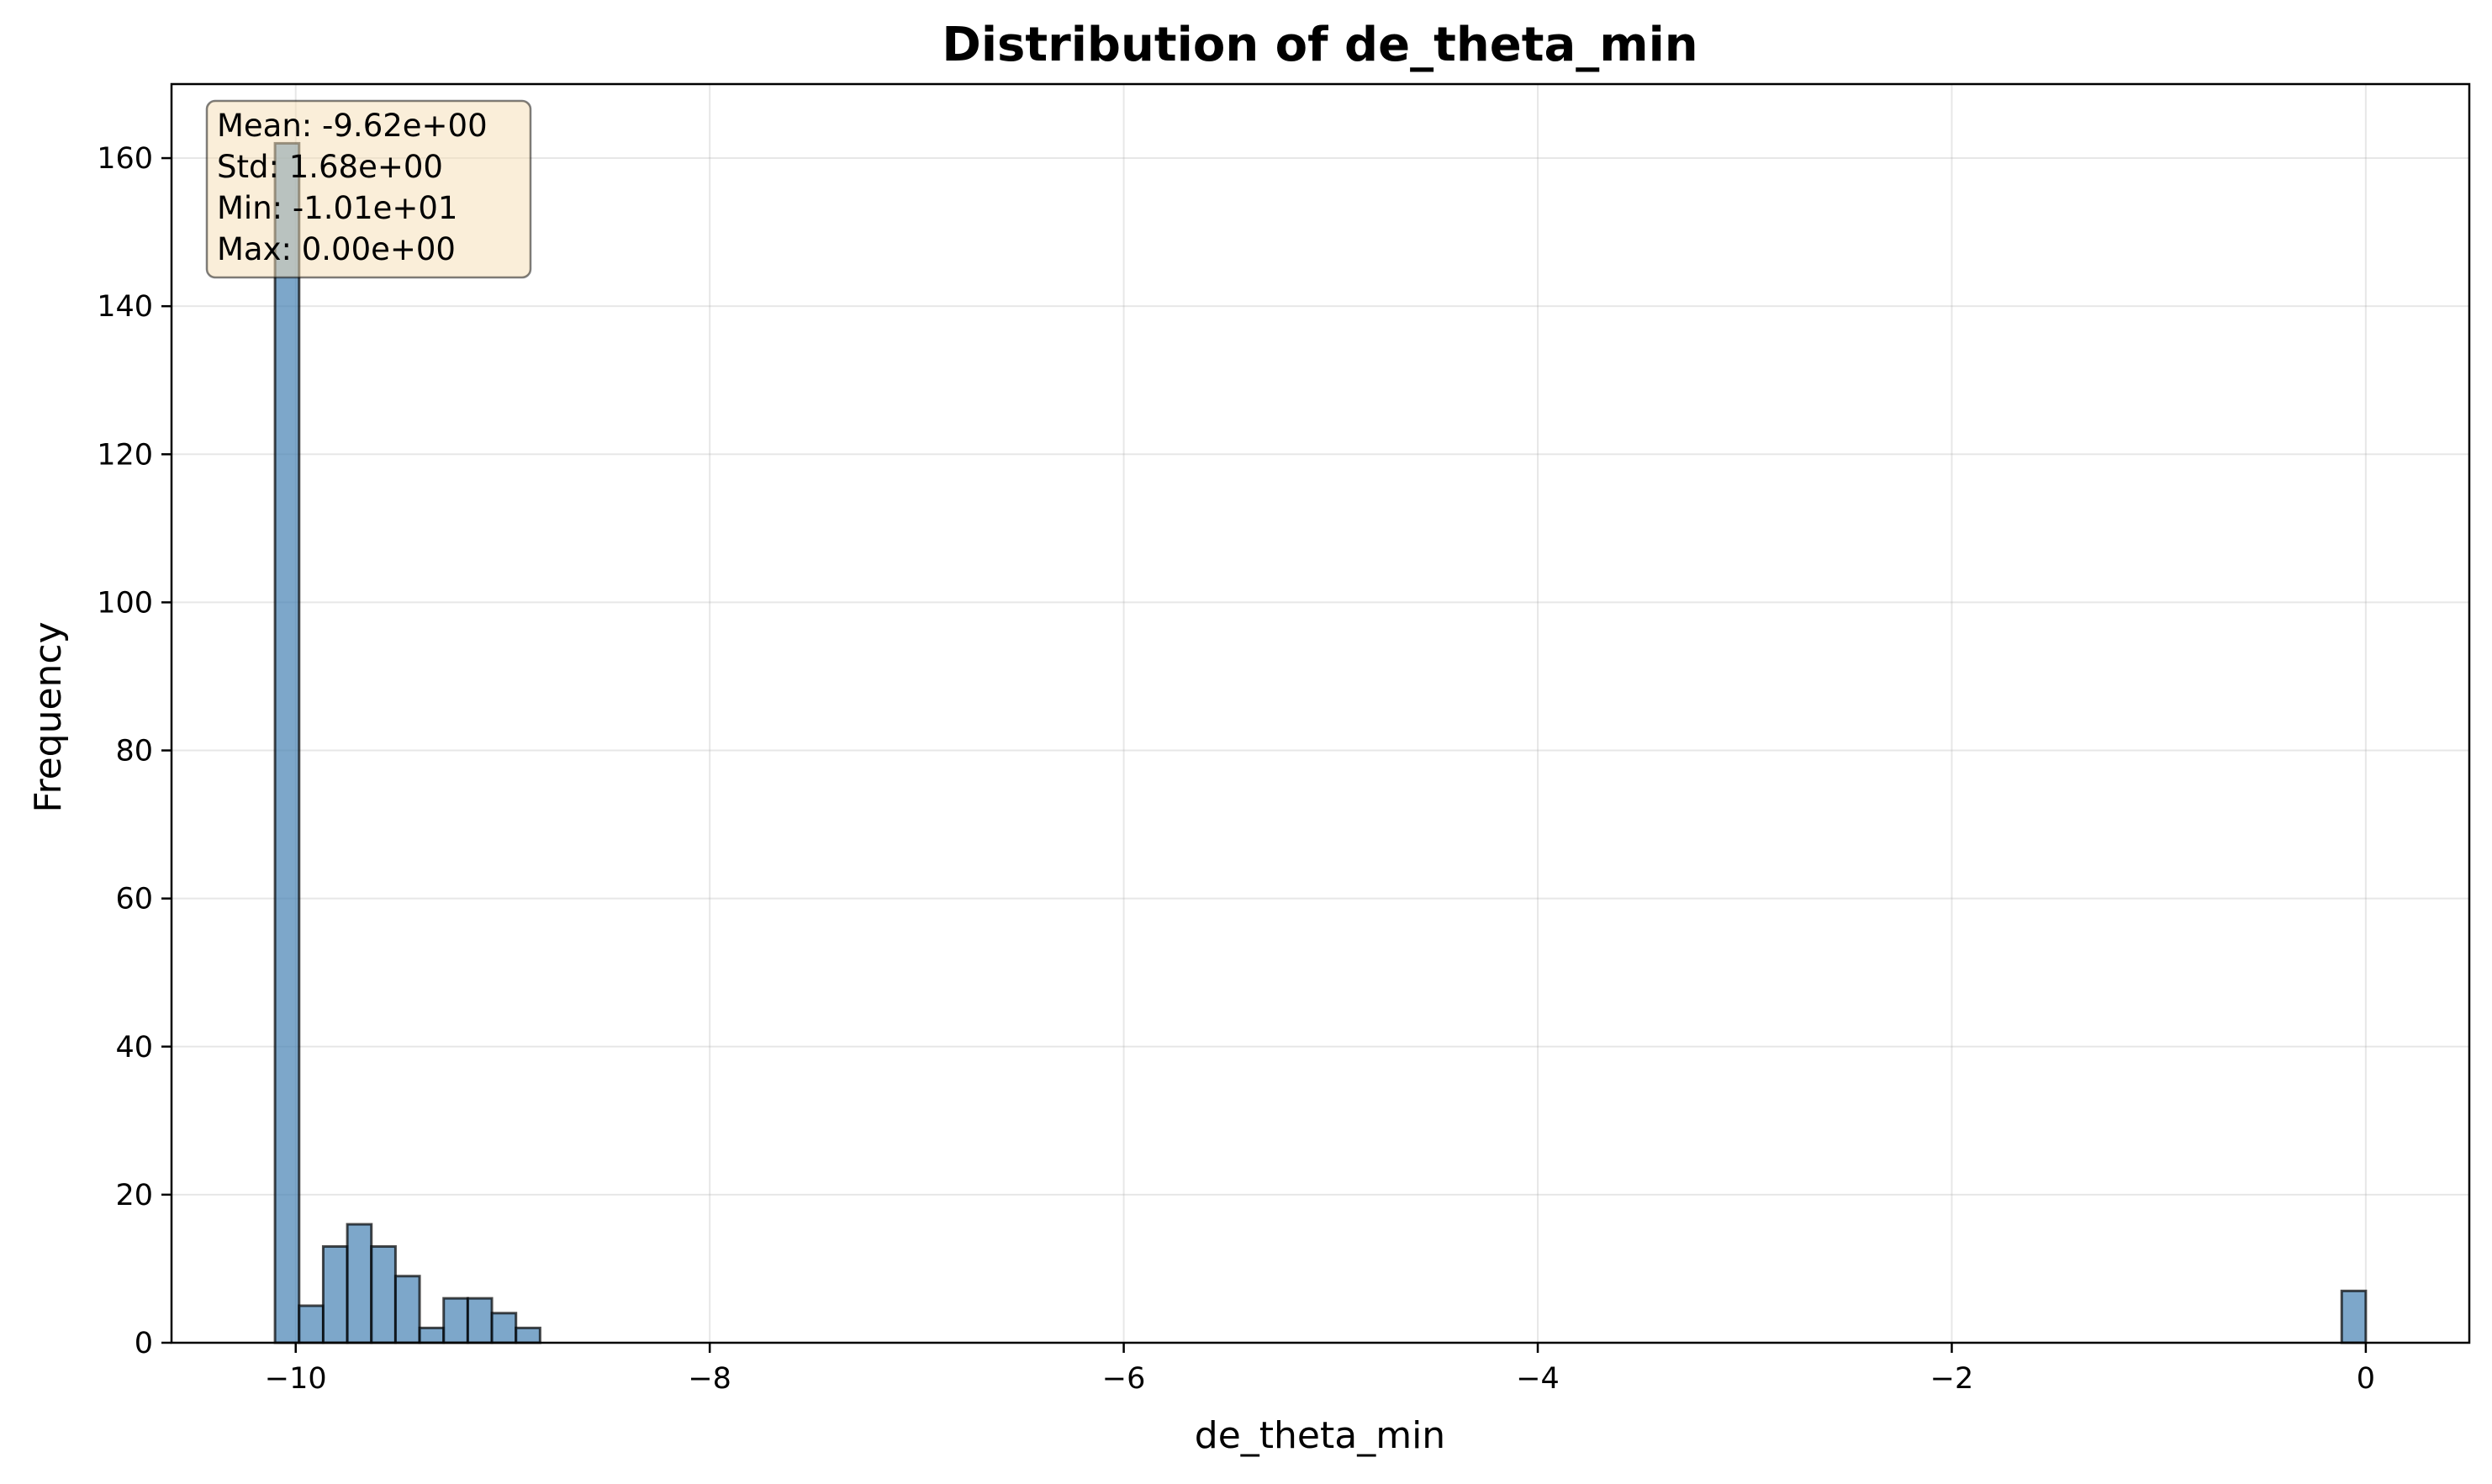 The image size is (2492, 1484). Describe the element at coordinates (330, 167) in the screenshot. I see `stats-std: Std: 1.68e+00` at that location.